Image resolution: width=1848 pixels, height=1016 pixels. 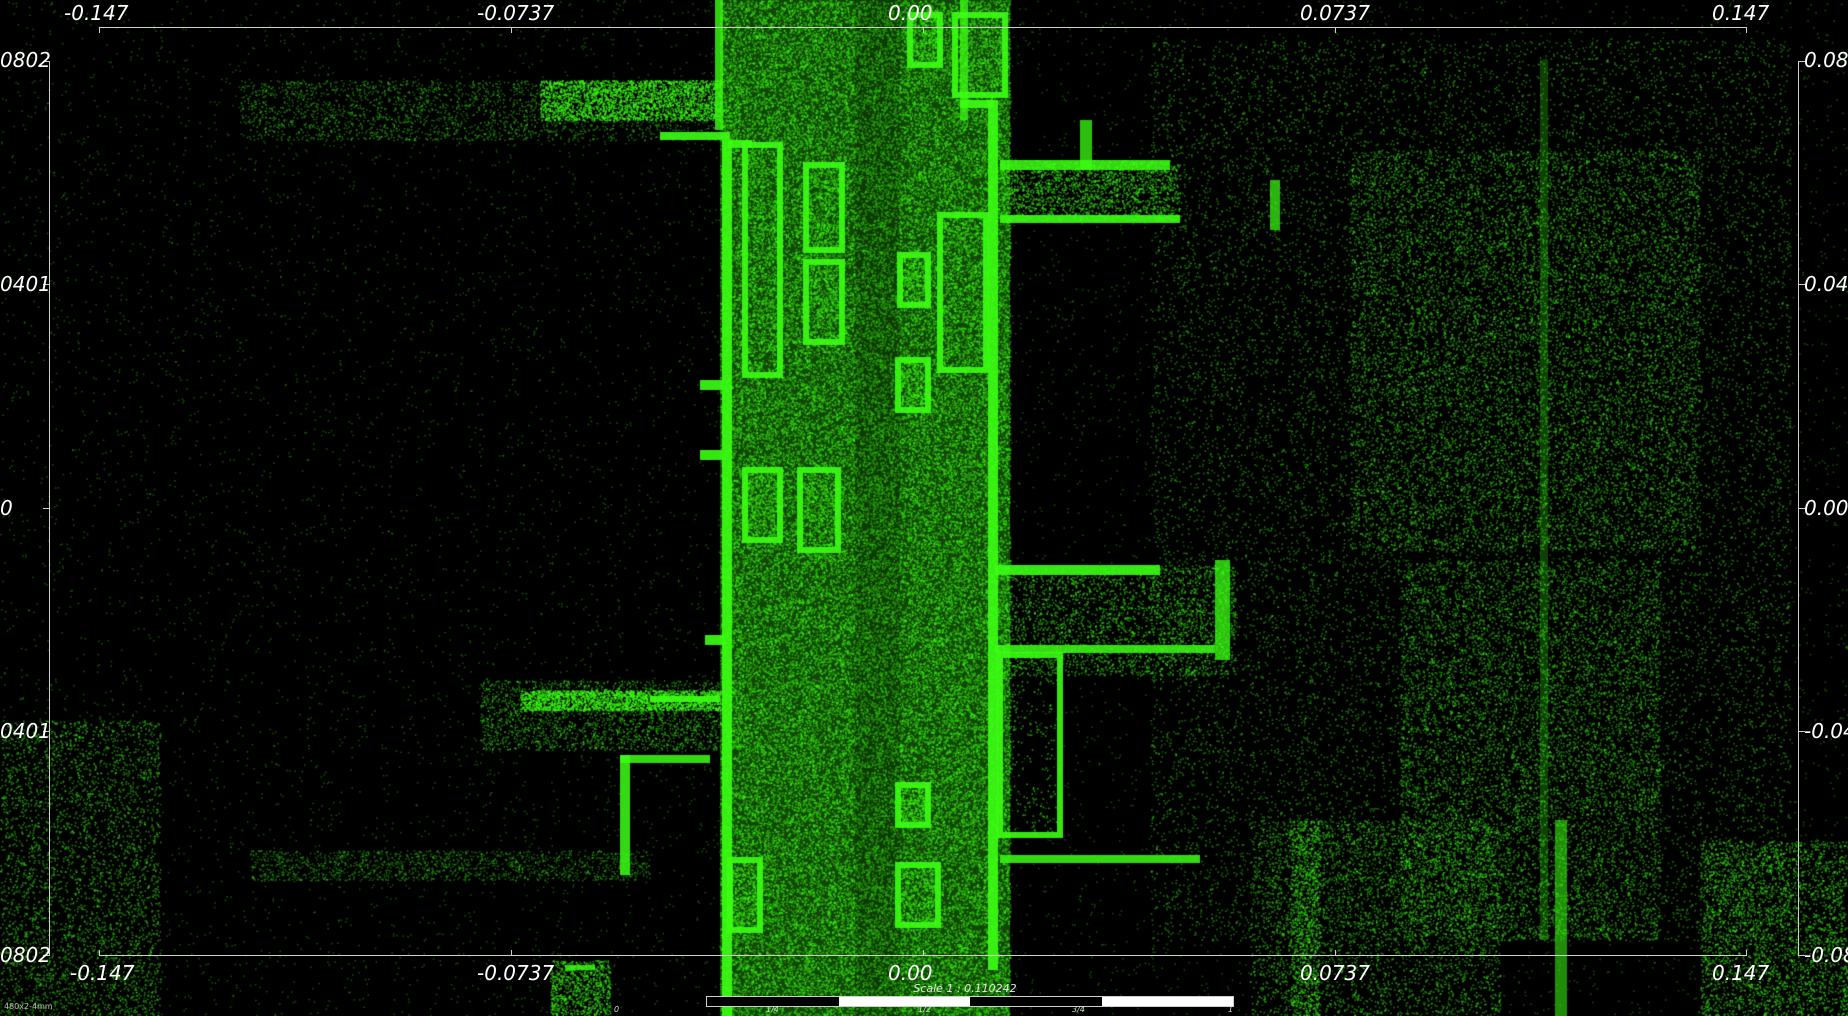 I want to click on status-text: 480x2-4mm, so click(x=28, y=1006).